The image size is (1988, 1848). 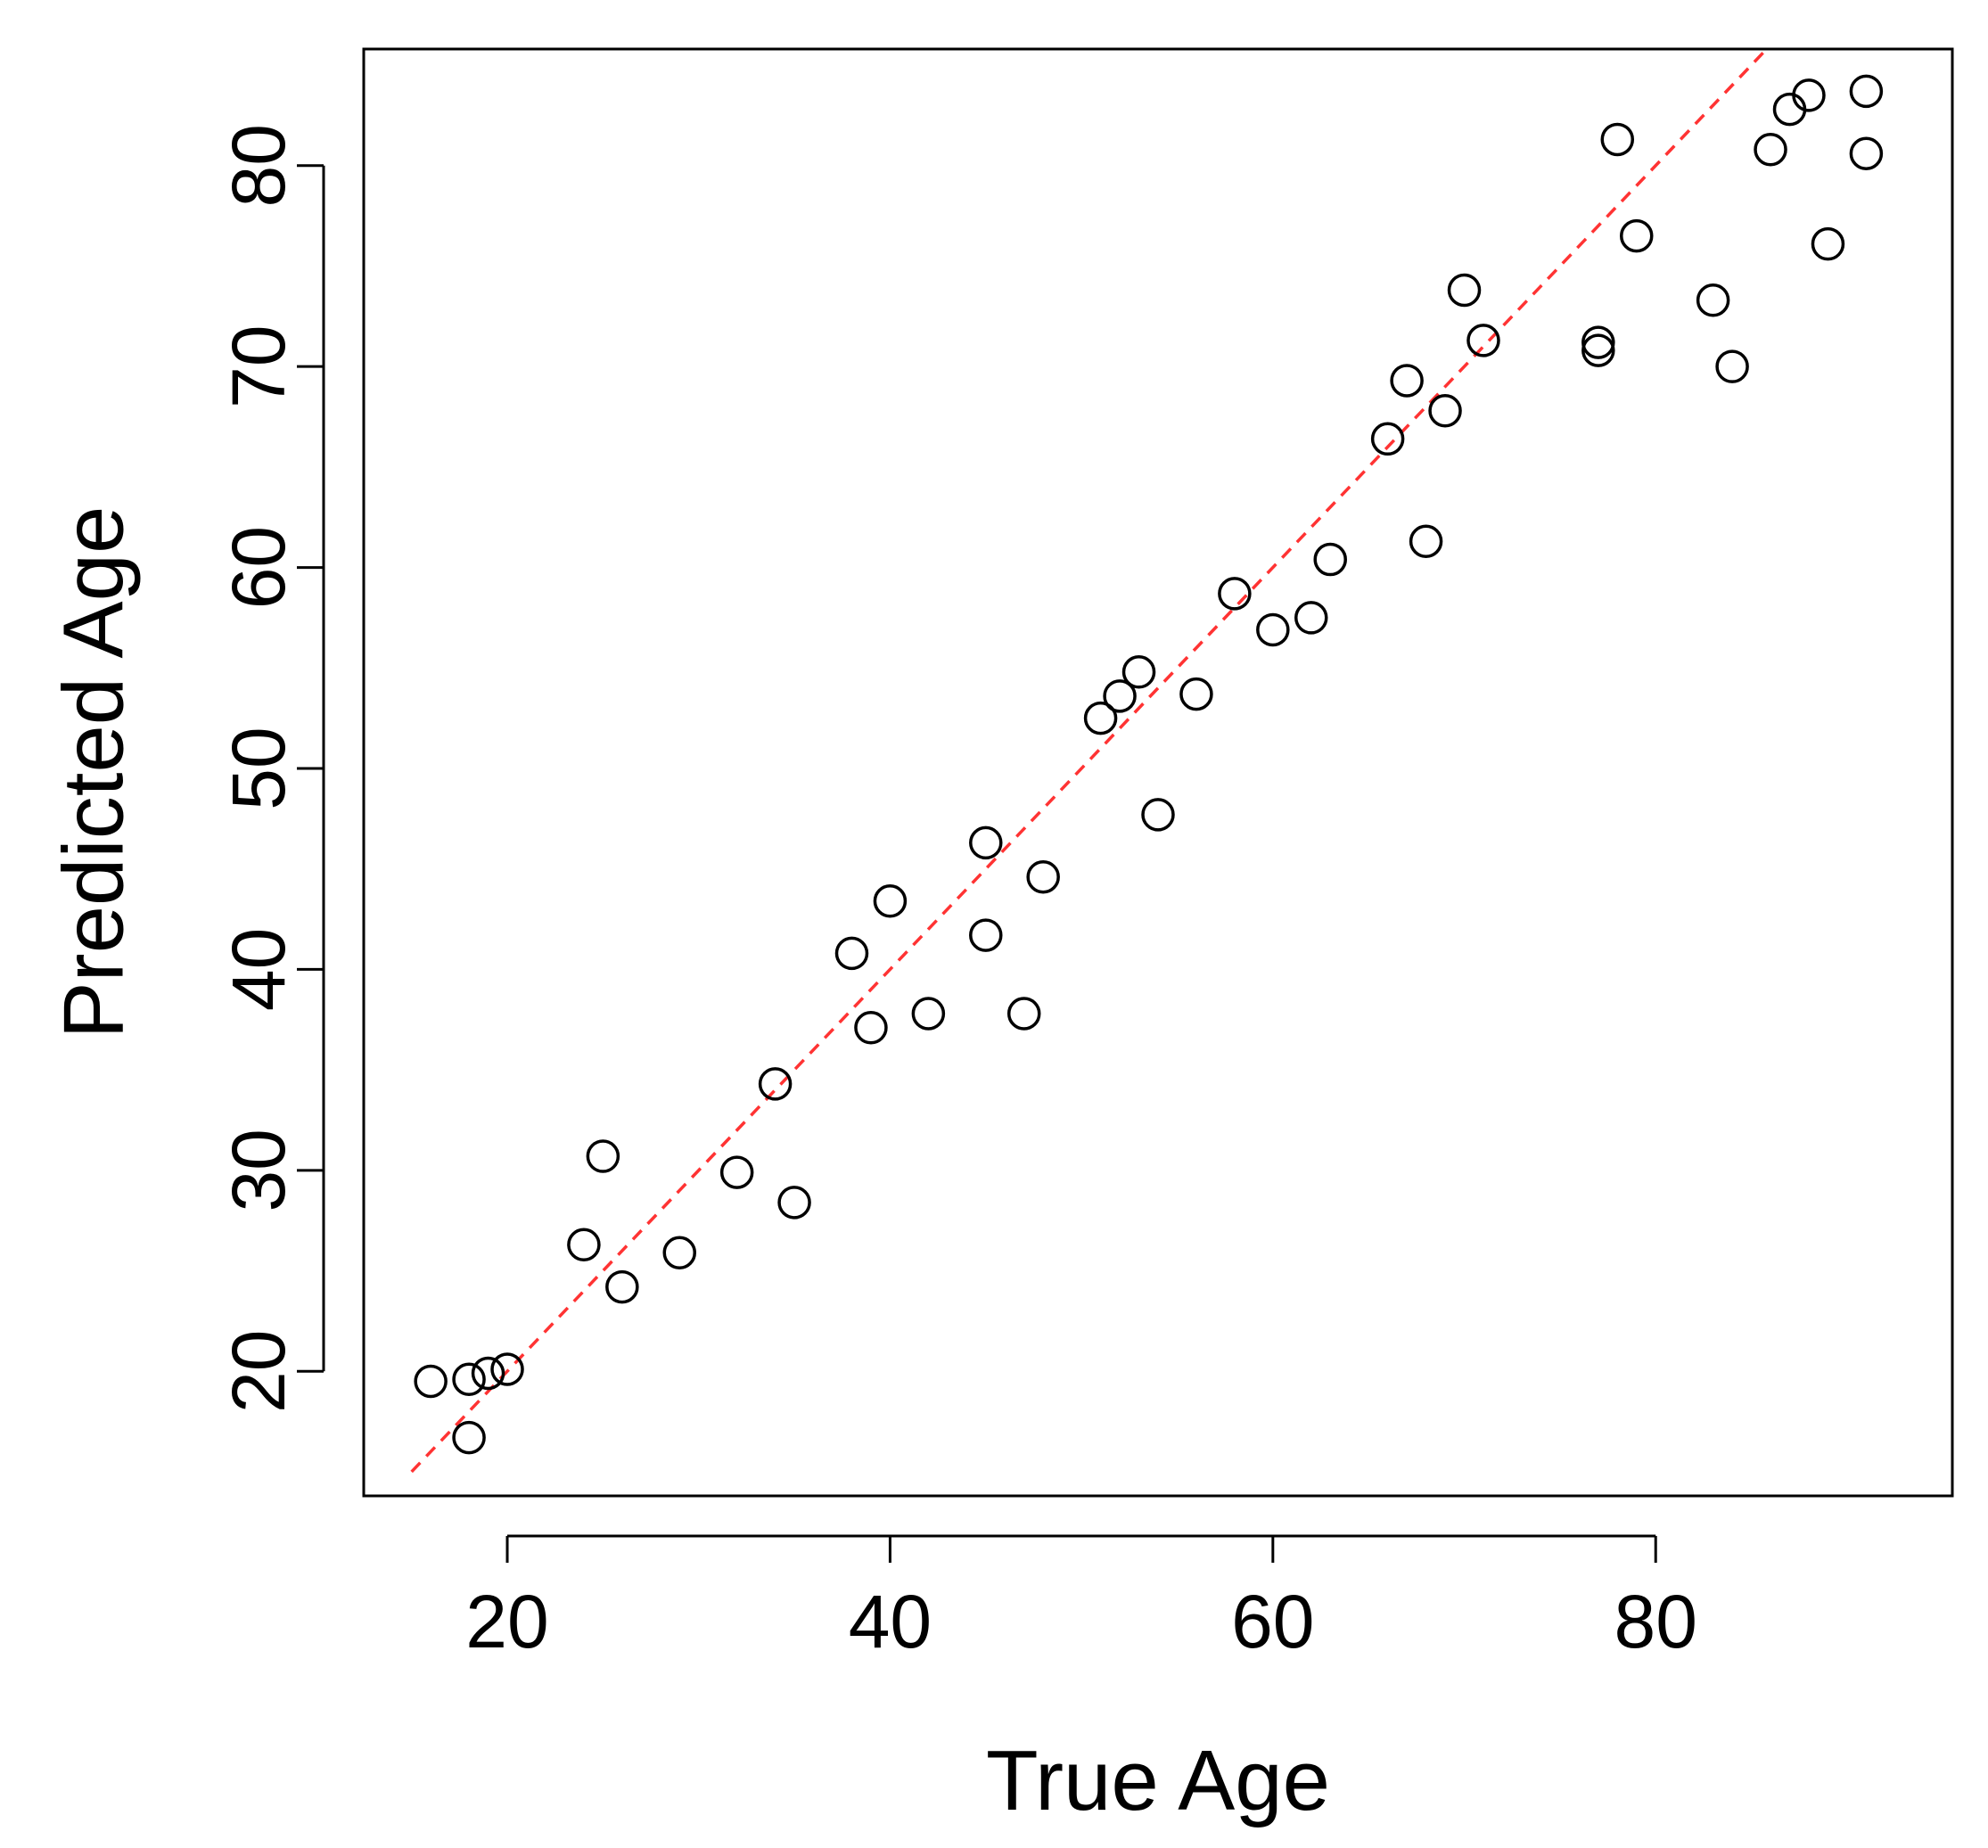 I want to click on x-axis: 20 40 60 80, so click(x=1081, y=1598).